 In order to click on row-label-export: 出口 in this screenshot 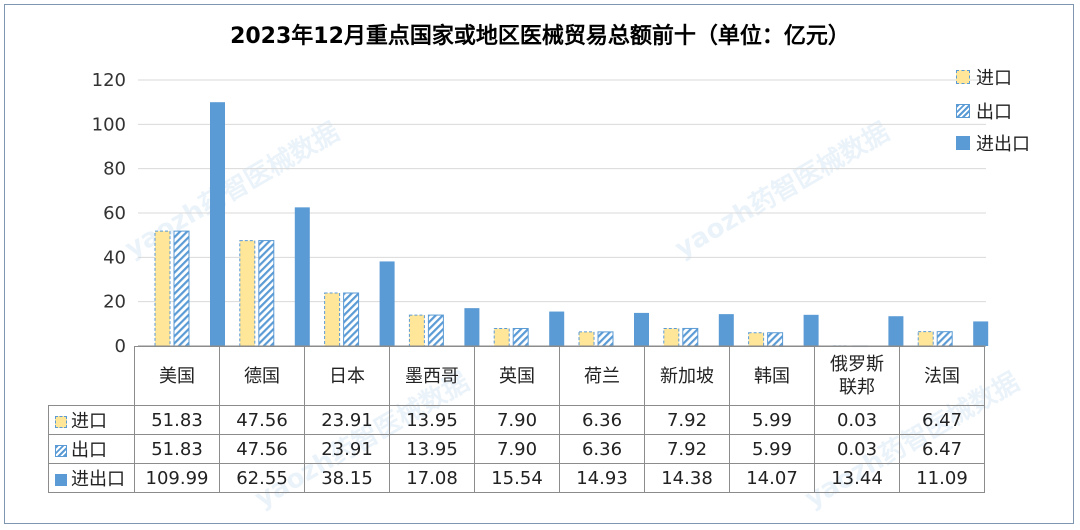, I will do `click(91, 449)`.